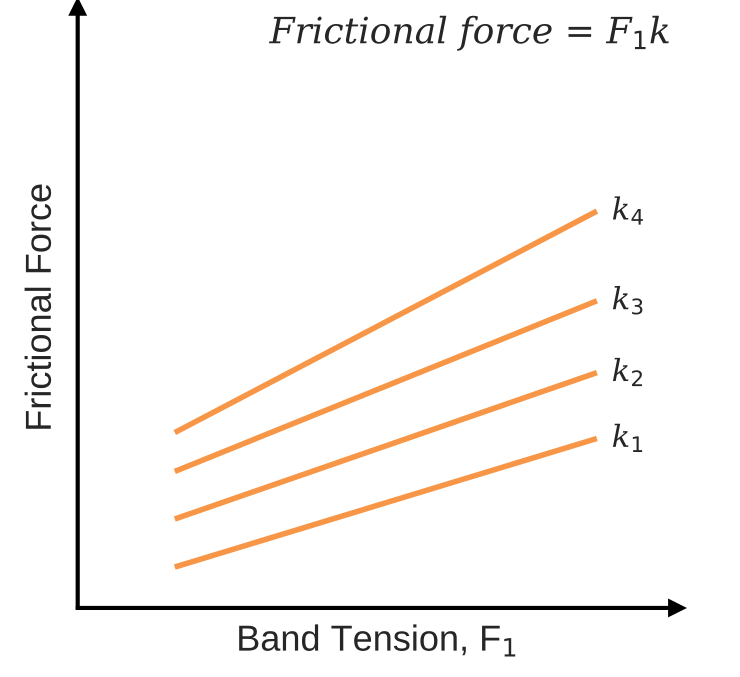  I want to click on series-label: k$_{1}$, so click(627, 438).